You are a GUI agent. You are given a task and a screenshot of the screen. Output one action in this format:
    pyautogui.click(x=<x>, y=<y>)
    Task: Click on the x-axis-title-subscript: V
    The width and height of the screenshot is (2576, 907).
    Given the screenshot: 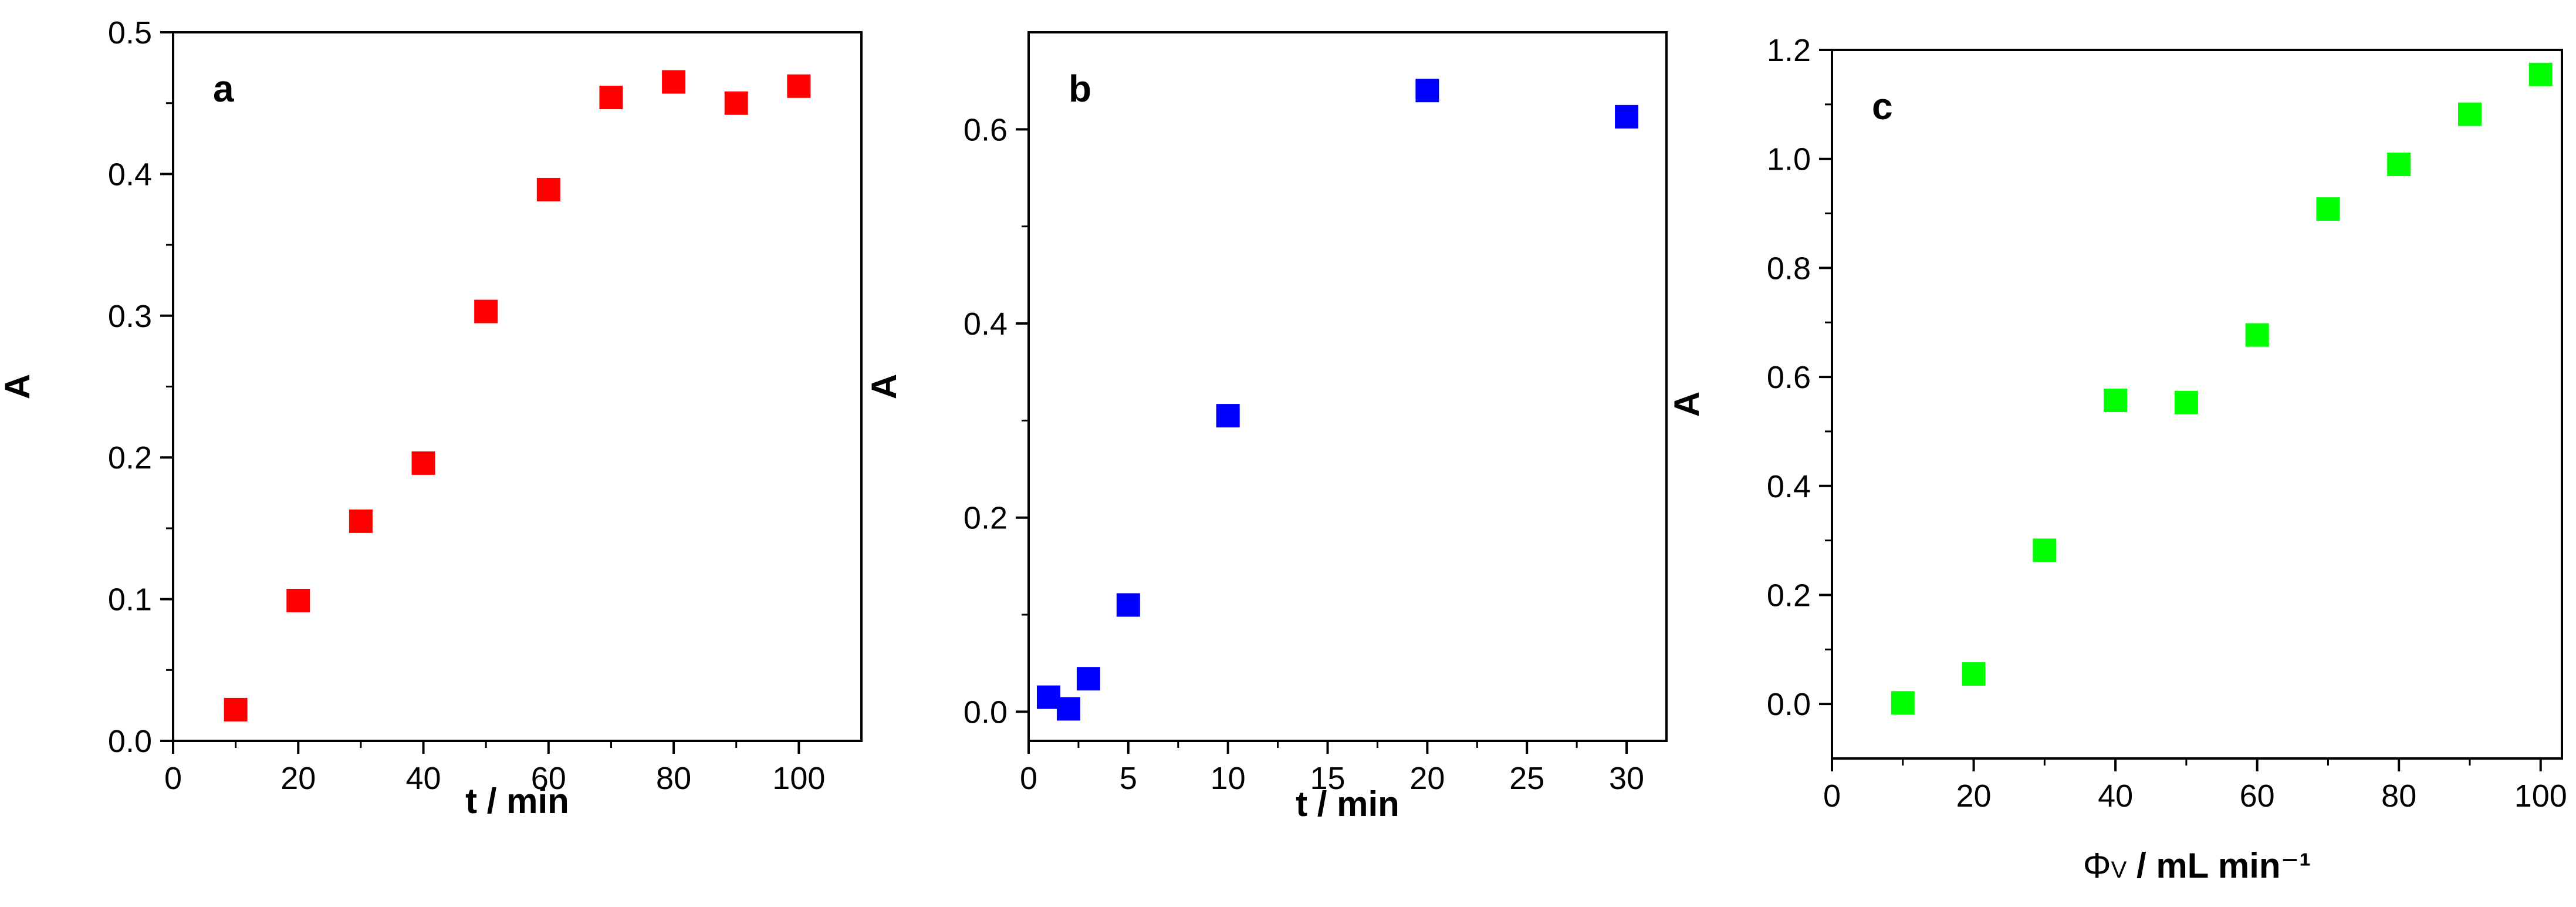 What is the action you would take?
    pyautogui.click(x=2119, y=870)
    